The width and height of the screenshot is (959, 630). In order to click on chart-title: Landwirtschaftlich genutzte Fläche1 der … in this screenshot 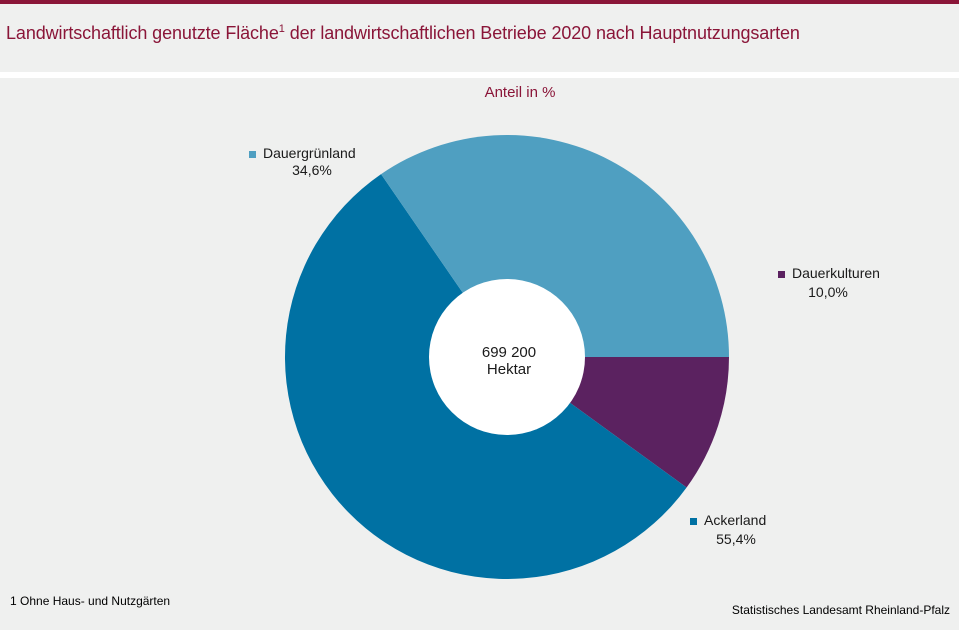, I will do `click(403, 33)`.